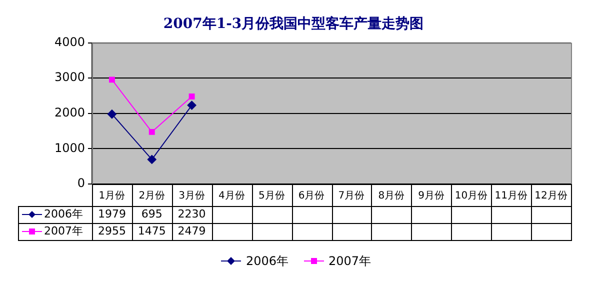 This screenshot has height=283, width=591. I want to click on chart-title: 2007年1-3月份我国中型客车产量走势图, so click(293, 23).